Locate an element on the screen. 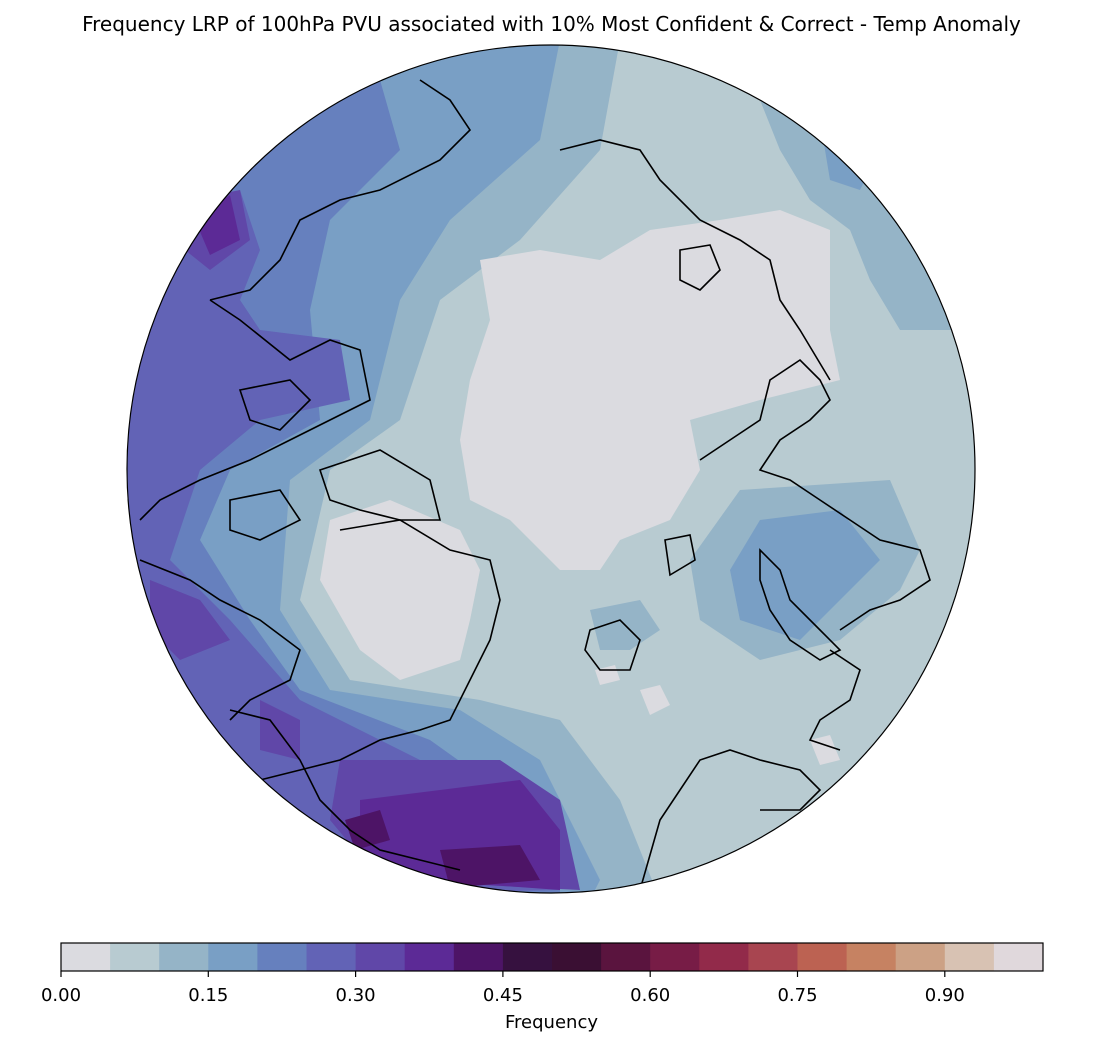 The height and width of the screenshot is (1049, 1103). coastline-canada-archipelago is located at coordinates (255, 410).